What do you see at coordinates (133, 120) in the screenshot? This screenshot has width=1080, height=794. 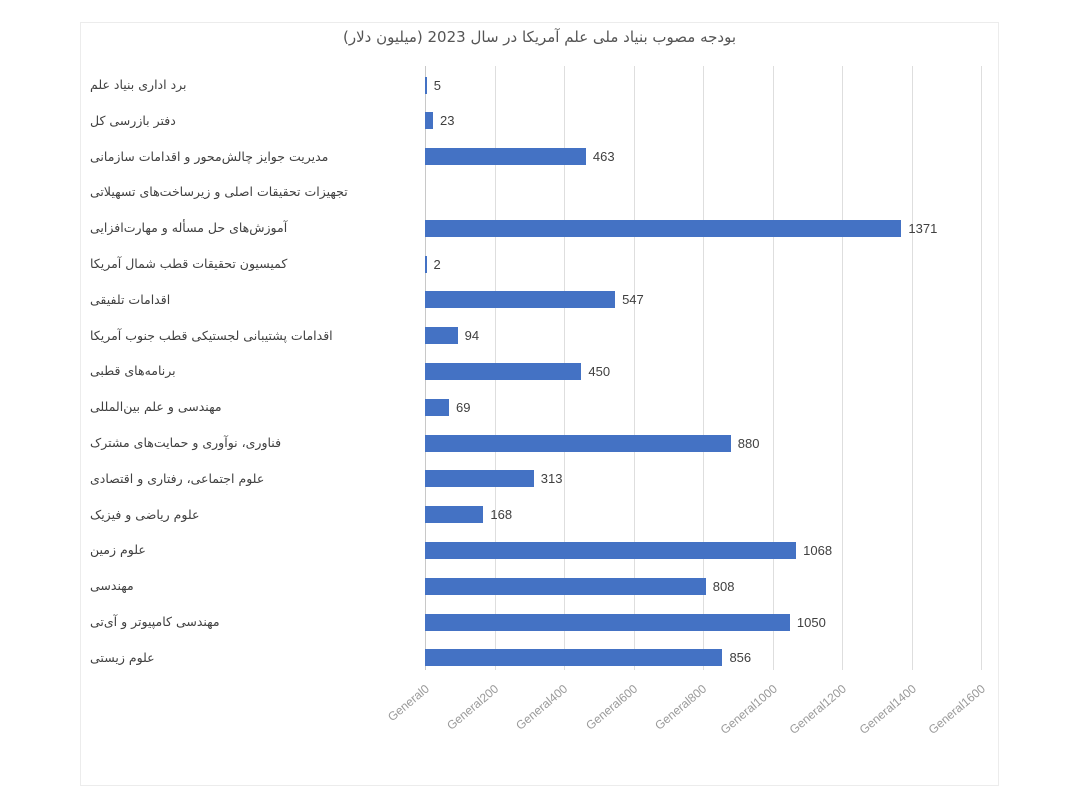 I see `category-label: دفتر بازرسی کل` at bounding box center [133, 120].